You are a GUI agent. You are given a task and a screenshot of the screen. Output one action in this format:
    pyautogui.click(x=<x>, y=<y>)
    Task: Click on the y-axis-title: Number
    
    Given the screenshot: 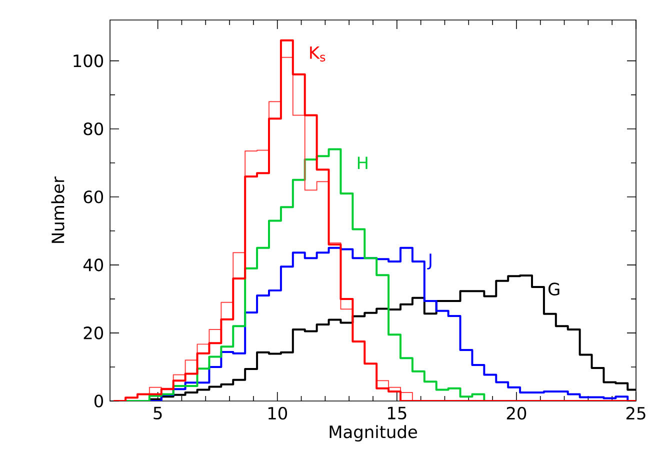 What is the action you would take?
    pyautogui.click(x=57, y=209)
    